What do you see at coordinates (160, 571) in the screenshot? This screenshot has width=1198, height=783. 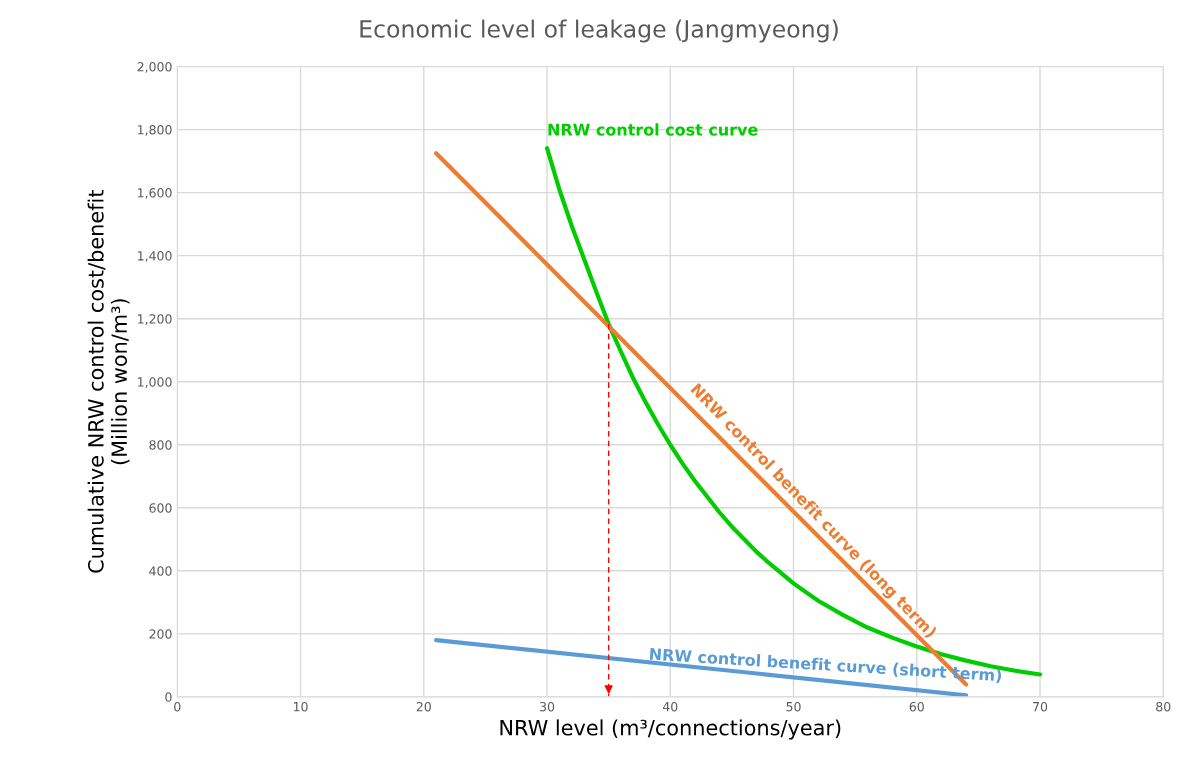 I see `y-tick-label: 400` at bounding box center [160, 571].